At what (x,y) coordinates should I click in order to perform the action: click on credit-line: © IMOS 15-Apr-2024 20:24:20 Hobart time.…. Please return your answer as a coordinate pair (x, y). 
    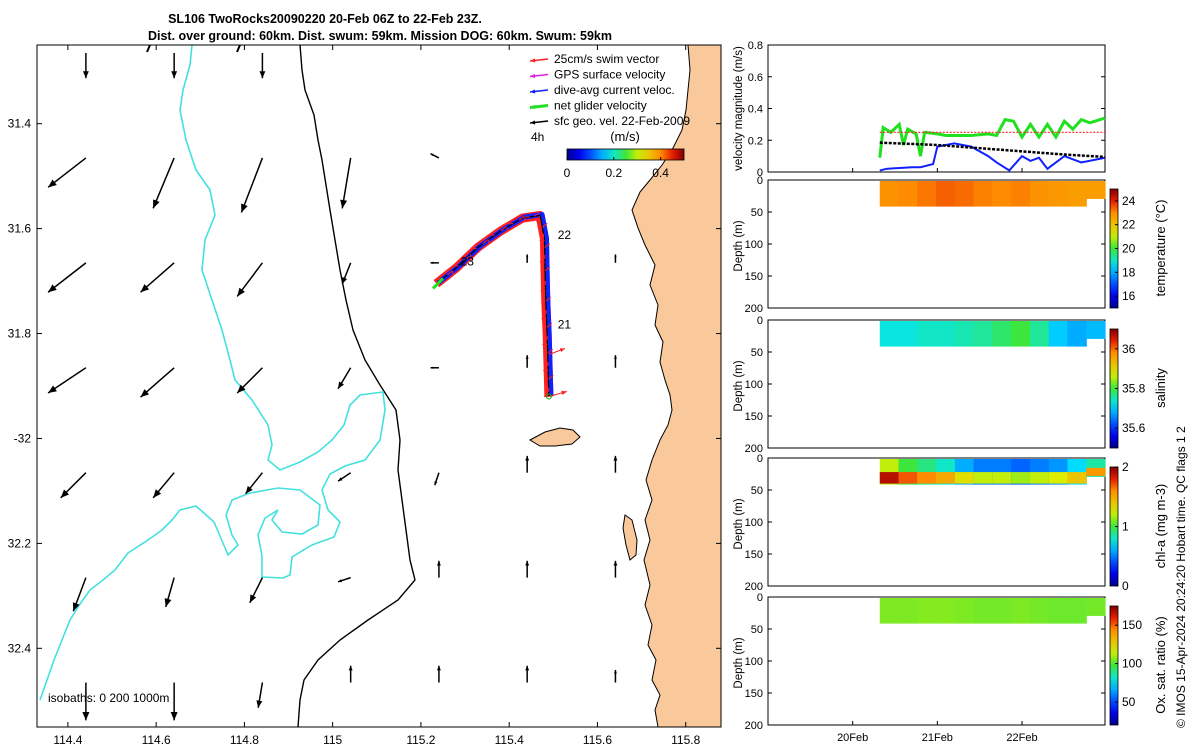
    Looking at the image, I should click on (1181, 577).